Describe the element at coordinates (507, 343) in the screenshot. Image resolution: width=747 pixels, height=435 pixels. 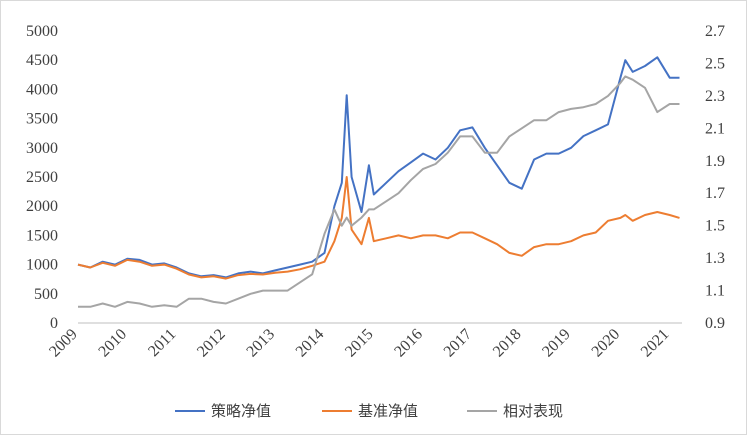
I see `x-tick-label: 2018` at that location.